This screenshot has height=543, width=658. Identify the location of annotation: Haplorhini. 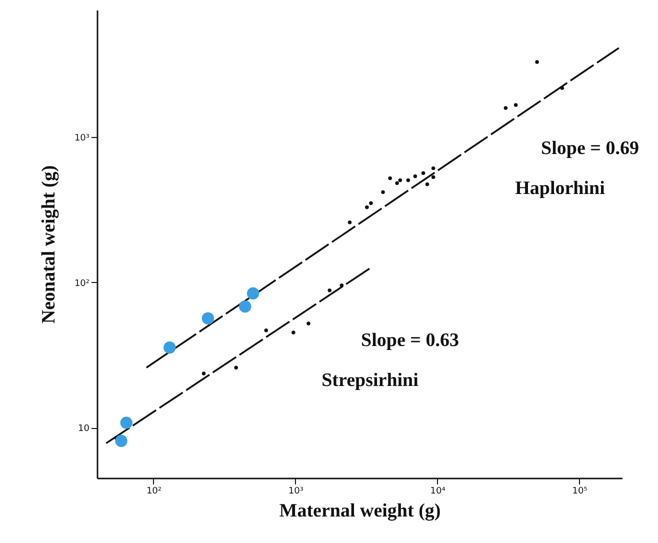
(560, 188).